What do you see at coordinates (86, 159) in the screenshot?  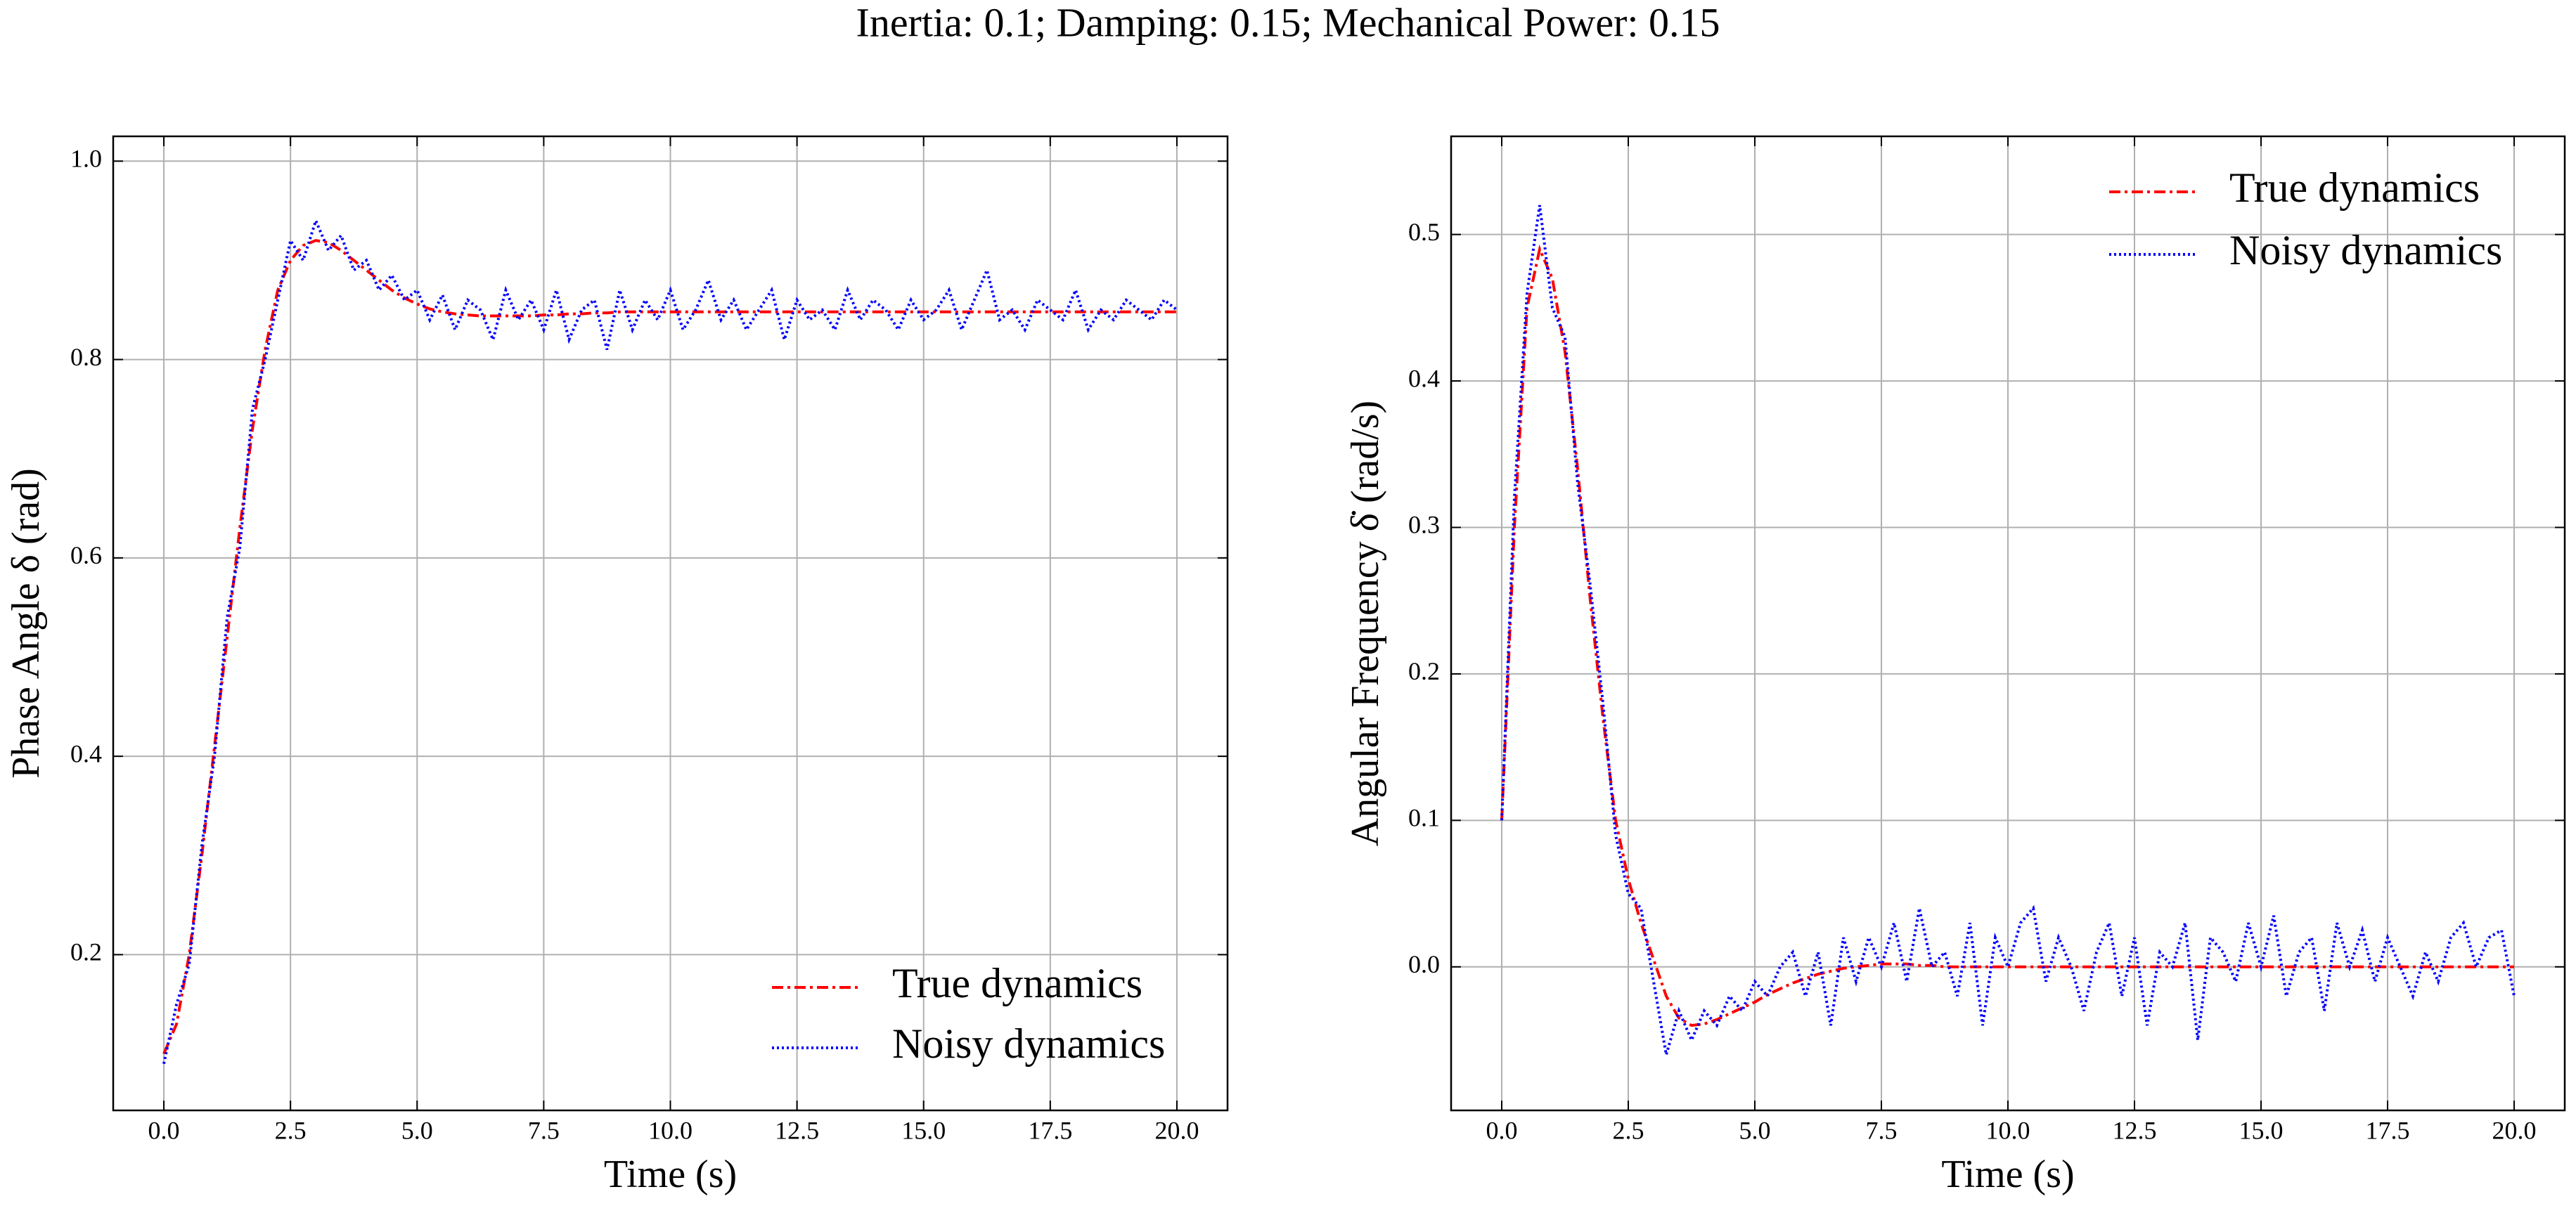 I see `y-tick-label: 1.0` at bounding box center [86, 159].